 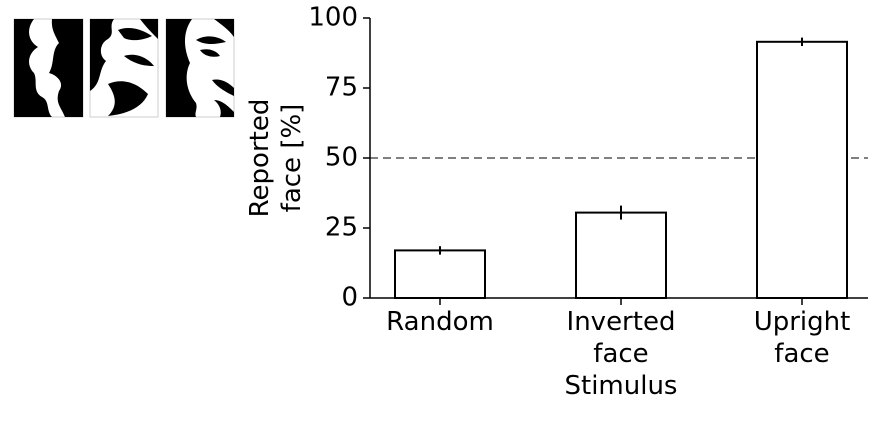 What do you see at coordinates (621, 338) in the screenshot?
I see `x-tick-label: Inverted face` at bounding box center [621, 338].